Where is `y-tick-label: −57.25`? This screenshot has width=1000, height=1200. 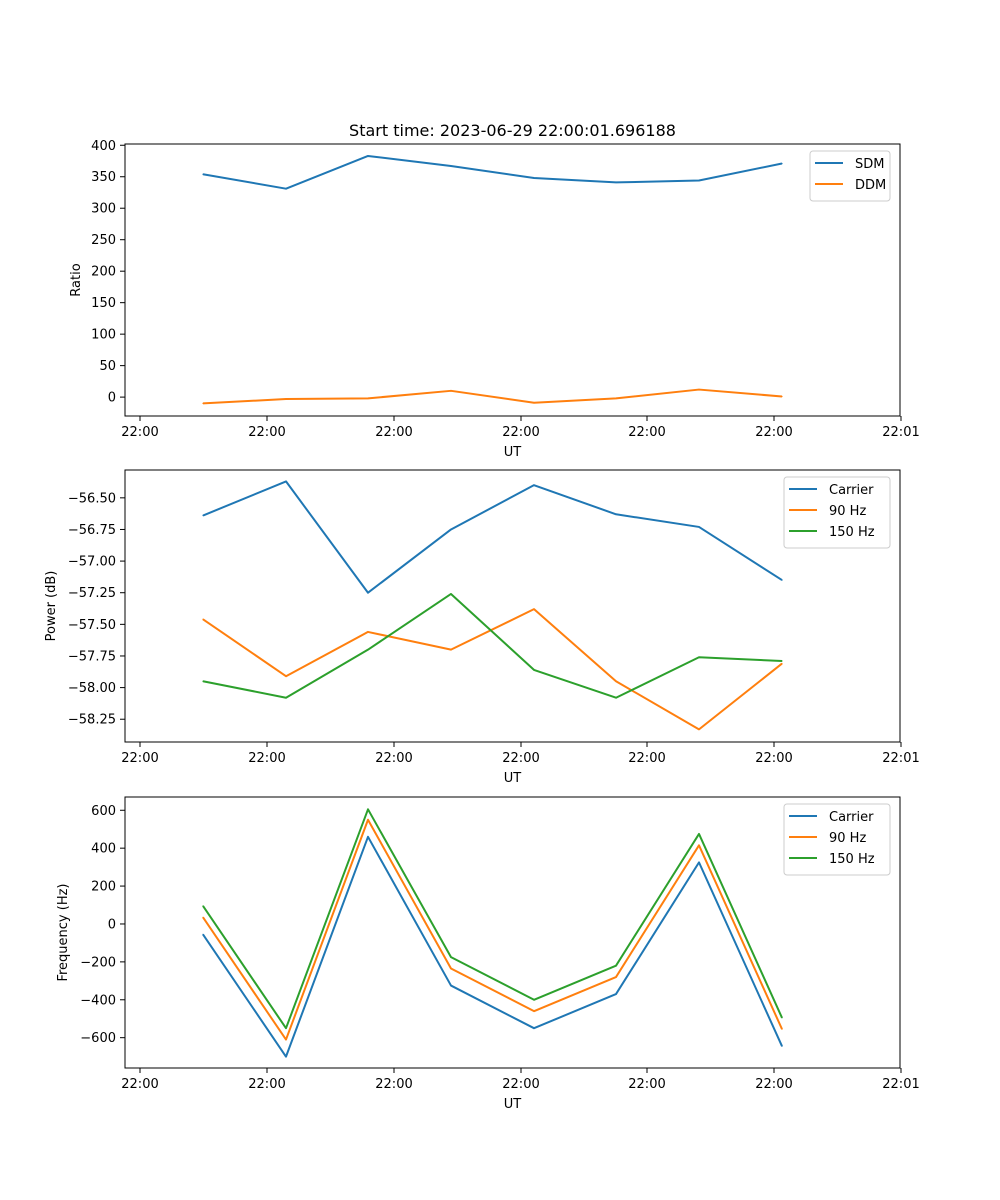
y-tick-label: −57.25 is located at coordinates (92, 593).